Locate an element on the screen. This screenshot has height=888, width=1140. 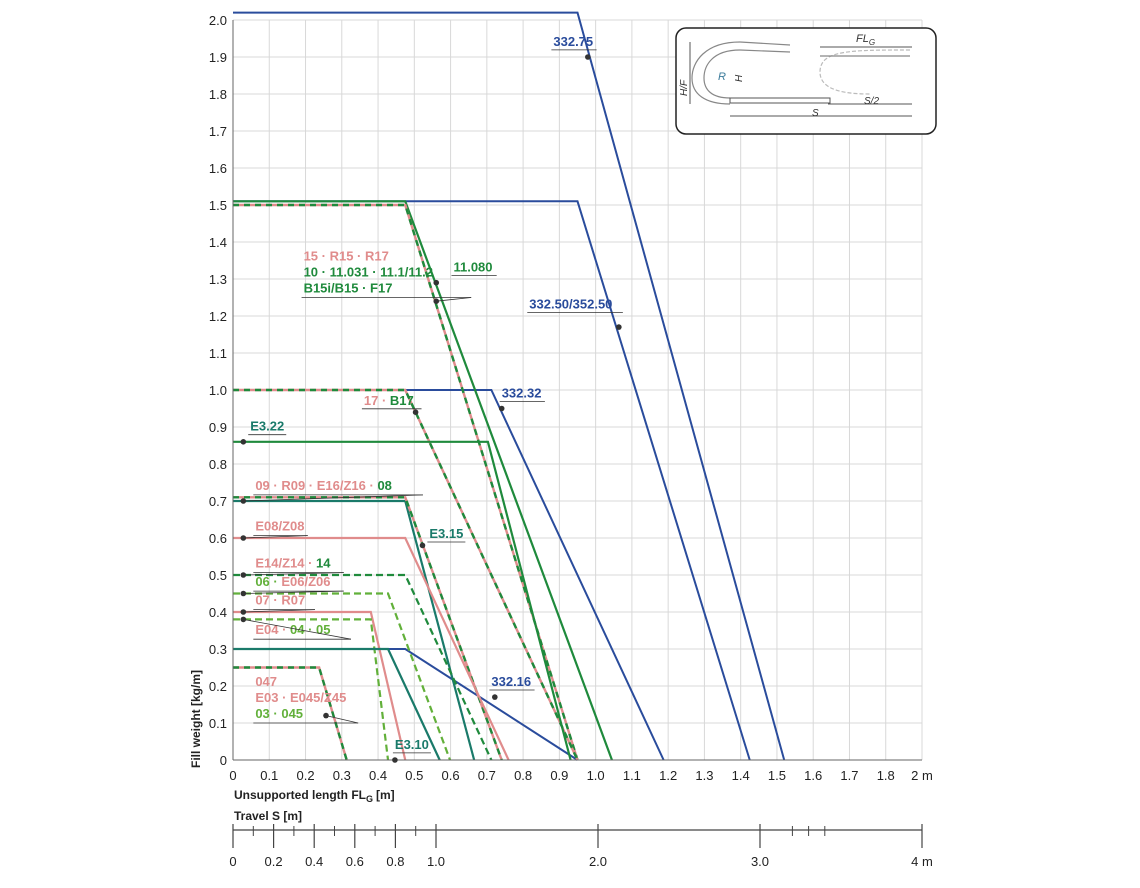
inset-label-h: H is located at coordinates (739, 78).